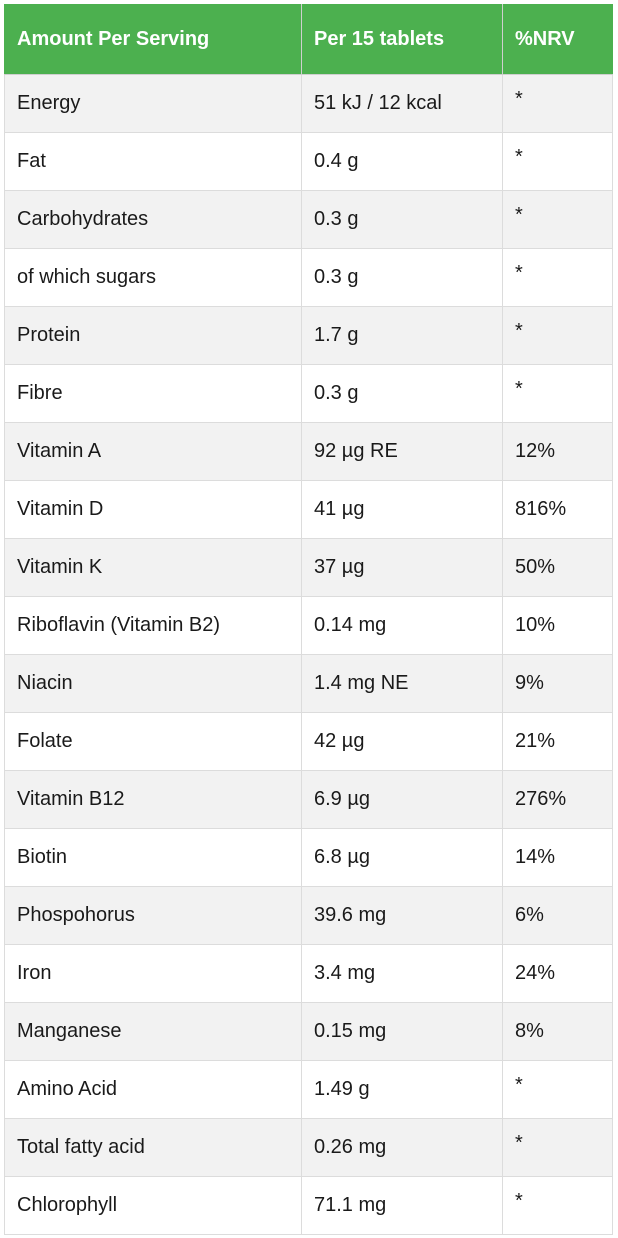 The image size is (618, 1238). Describe the element at coordinates (402, 39) in the screenshot. I see `header-per-15-tablets: Per 15 tablets` at that location.